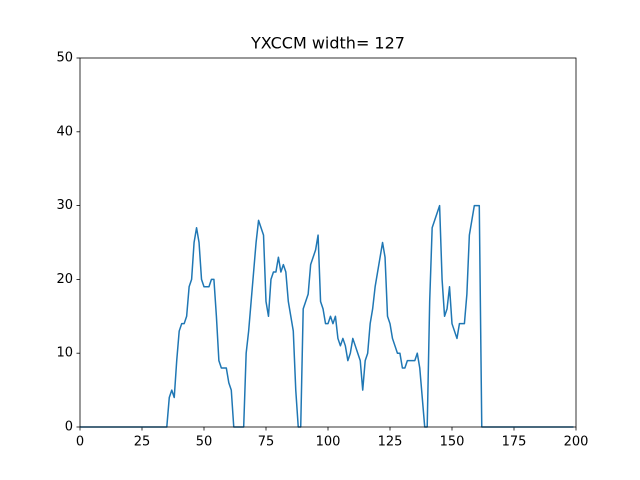 The height and width of the screenshot is (480, 640). Describe the element at coordinates (204, 442) in the screenshot. I see `x-tick-label: 50` at that location.